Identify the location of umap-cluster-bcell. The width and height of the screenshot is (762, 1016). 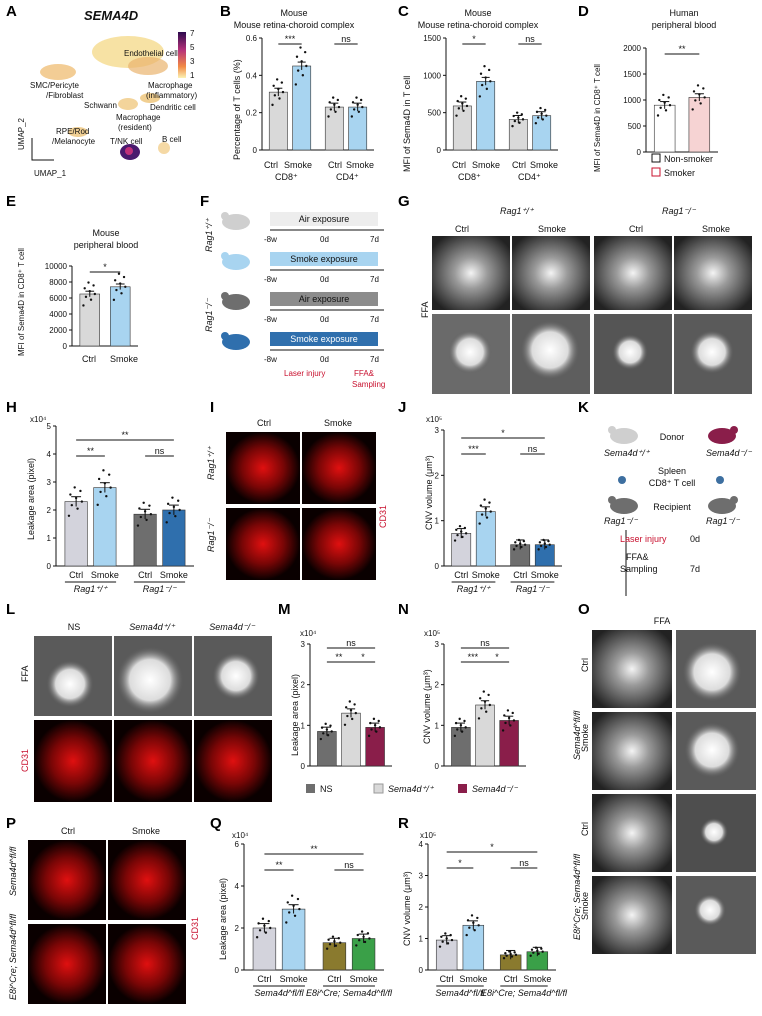
(164, 148).